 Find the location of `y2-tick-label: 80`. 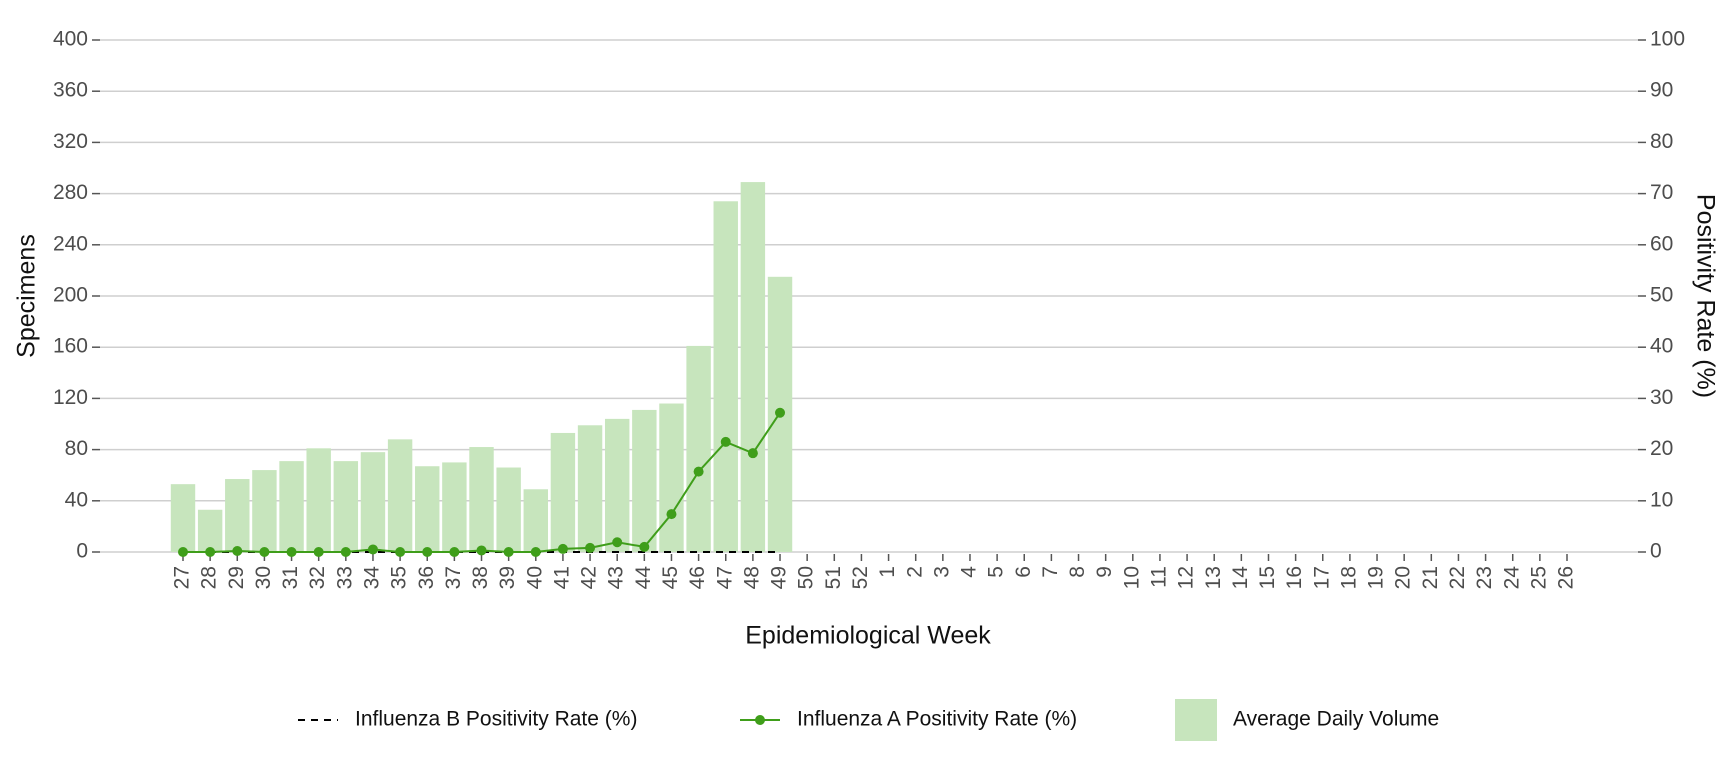

y2-tick-label: 80 is located at coordinates (1661, 141).